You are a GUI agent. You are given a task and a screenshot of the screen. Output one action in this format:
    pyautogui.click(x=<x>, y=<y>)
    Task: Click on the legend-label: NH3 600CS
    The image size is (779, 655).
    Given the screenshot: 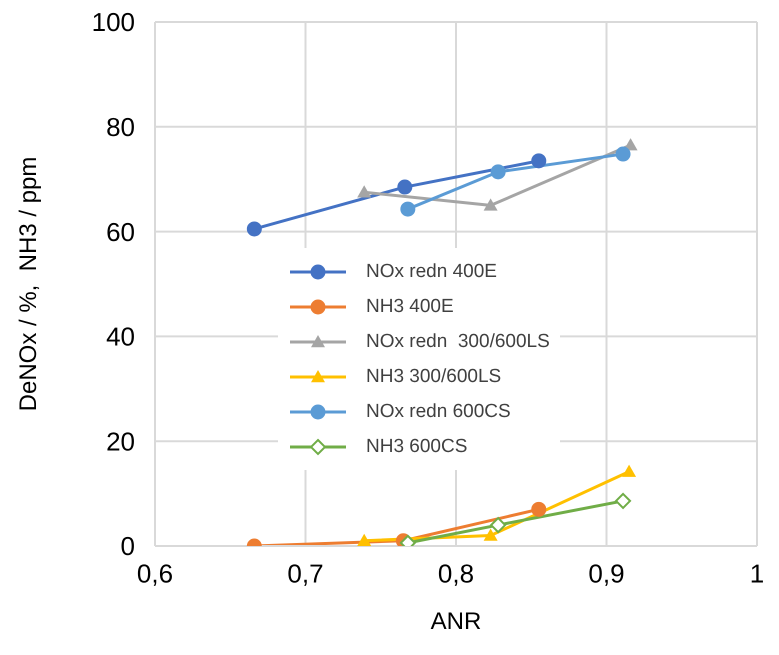 What is the action you would take?
    pyautogui.click(x=417, y=447)
    